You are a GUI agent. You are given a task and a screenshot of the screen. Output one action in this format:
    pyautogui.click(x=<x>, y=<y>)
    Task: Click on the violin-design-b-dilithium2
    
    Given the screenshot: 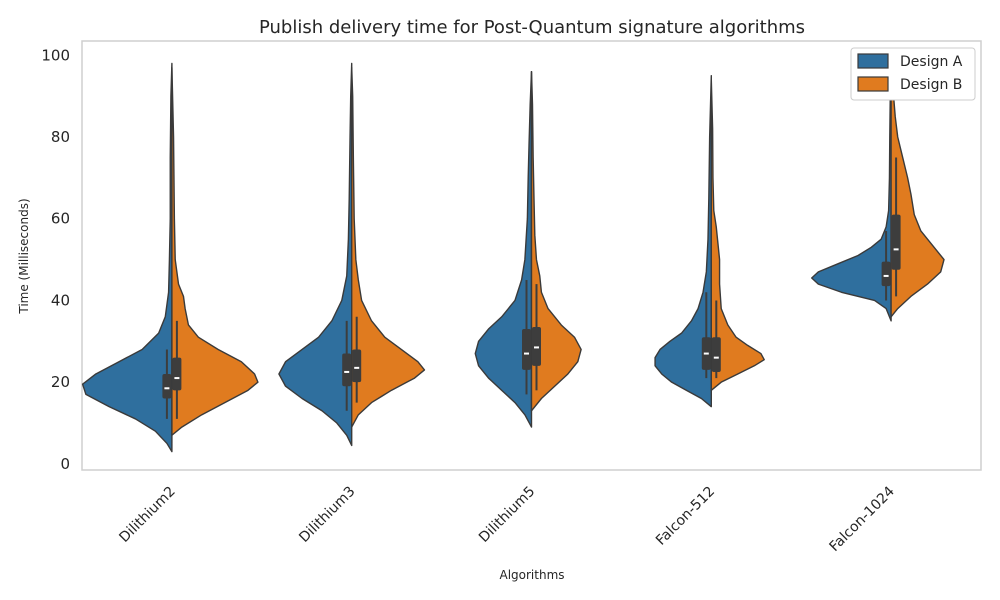 What is the action you would take?
    pyautogui.click(x=215, y=251)
    